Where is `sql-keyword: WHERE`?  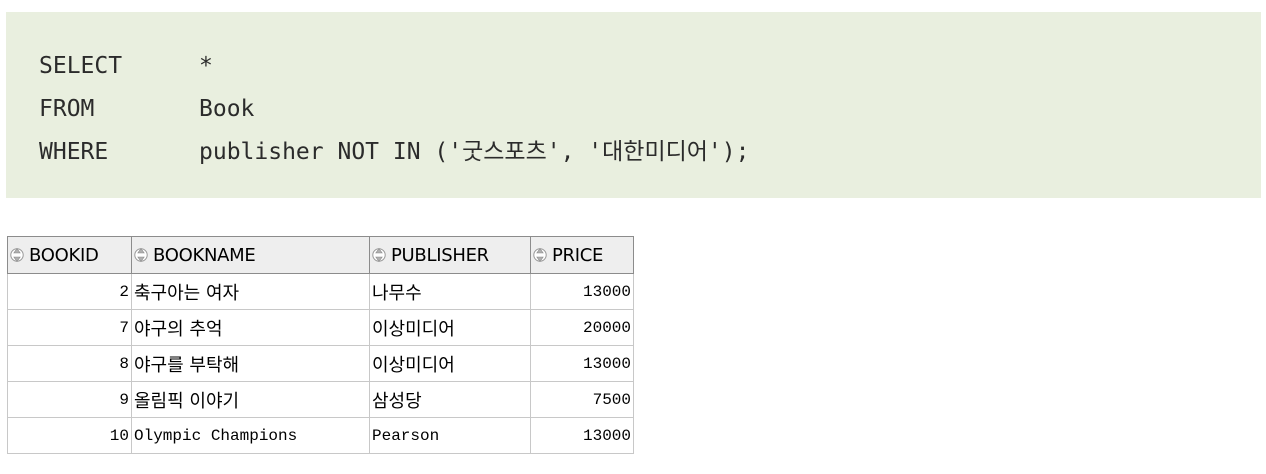 sql-keyword: WHERE is located at coordinates (74, 152).